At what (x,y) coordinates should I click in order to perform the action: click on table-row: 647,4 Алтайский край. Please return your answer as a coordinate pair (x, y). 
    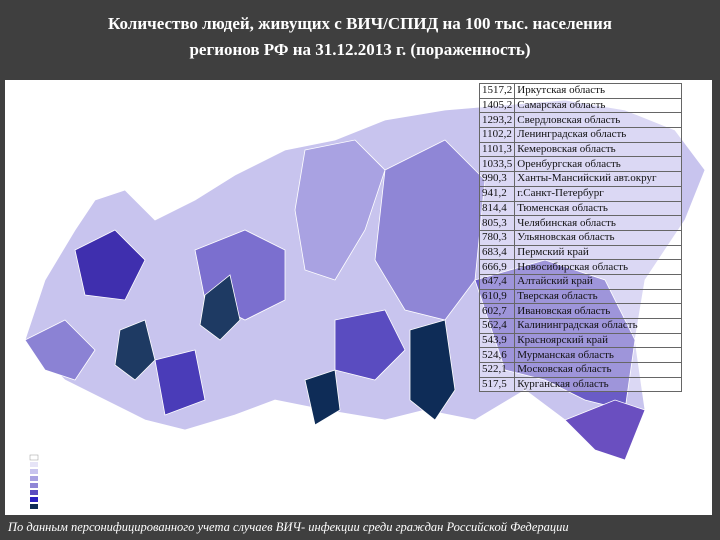
    Looking at the image, I should click on (580, 281).